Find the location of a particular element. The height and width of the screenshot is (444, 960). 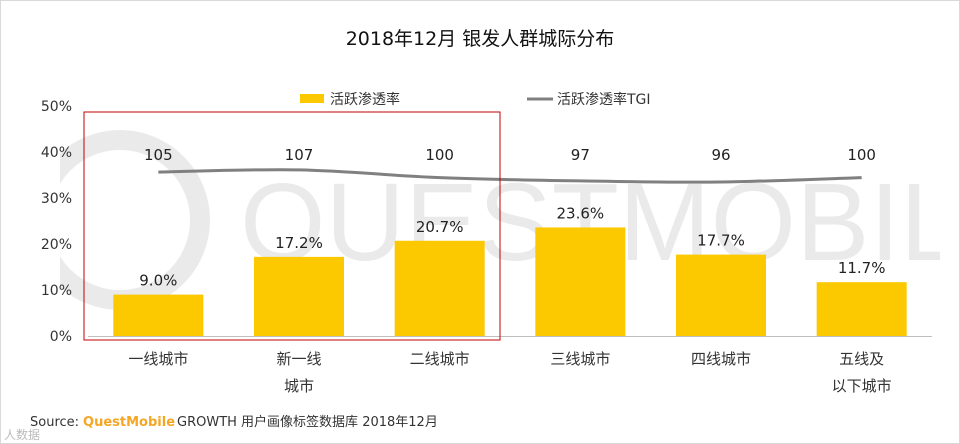

bar-value-label: 20.7% is located at coordinates (440, 227).